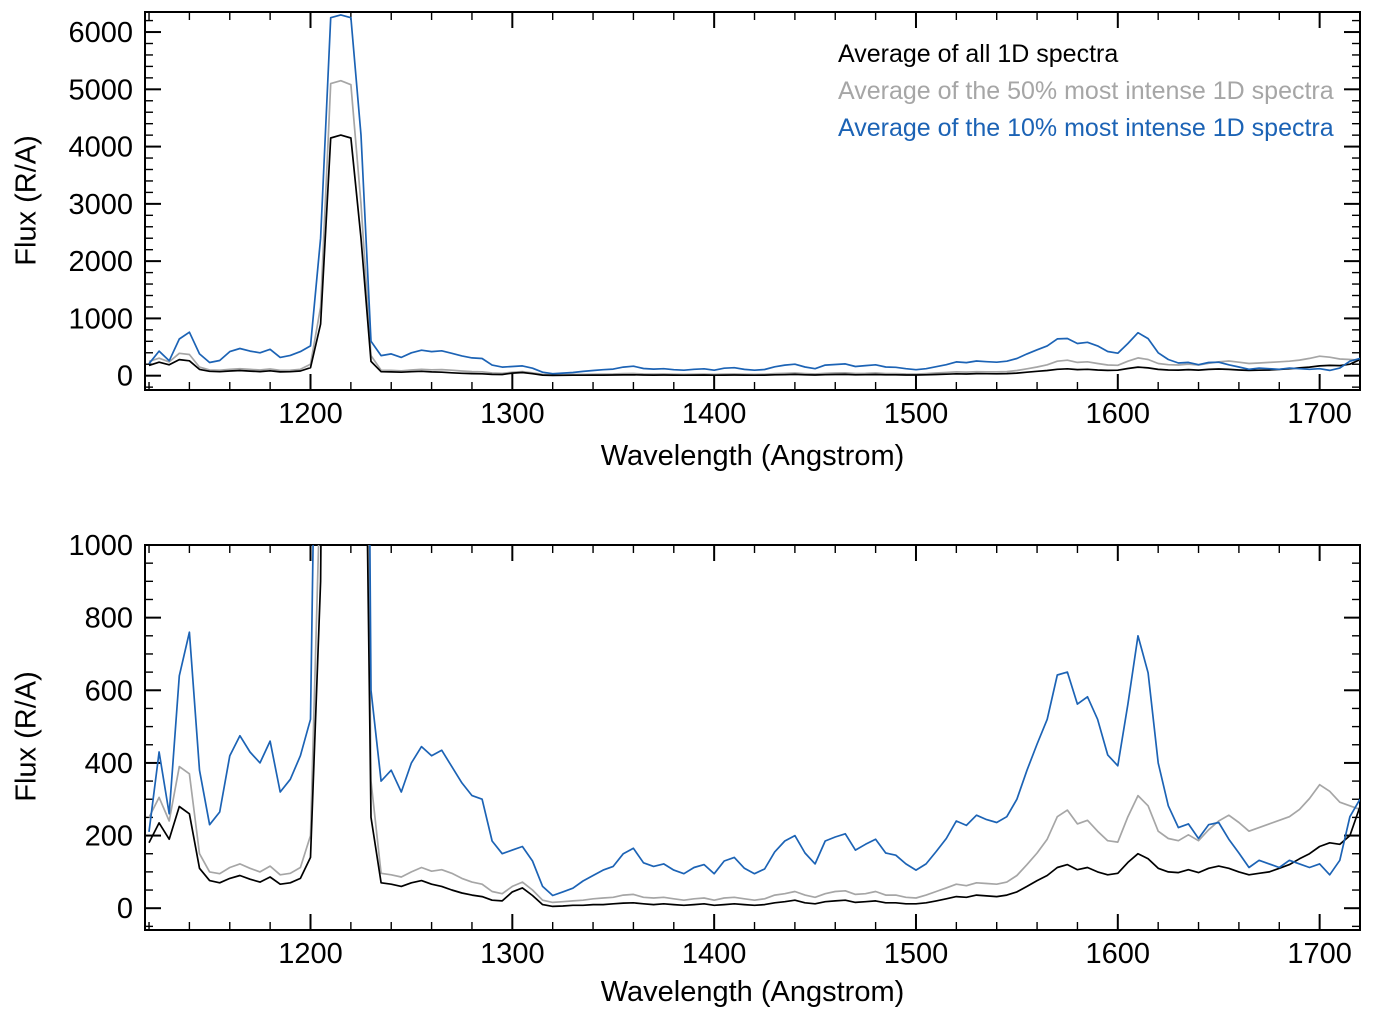 The width and height of the screenshot is (1383, 1018). I want to click on top-panel-y-axis-label: Flux (R/A), so click(26, 200).